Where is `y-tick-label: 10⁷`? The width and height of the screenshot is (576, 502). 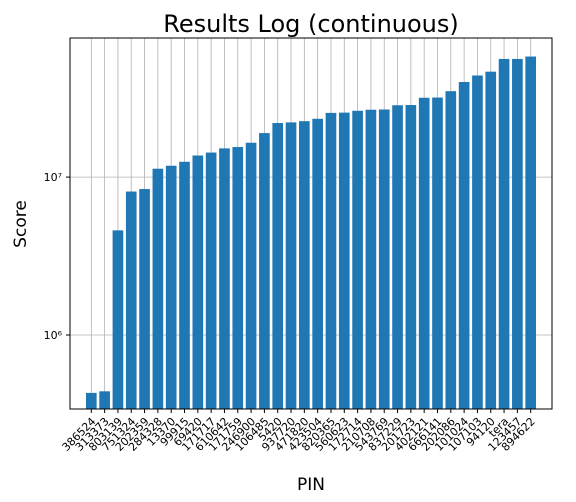
y-tick-label: 10⁷ is located at coordinates (53, 177).